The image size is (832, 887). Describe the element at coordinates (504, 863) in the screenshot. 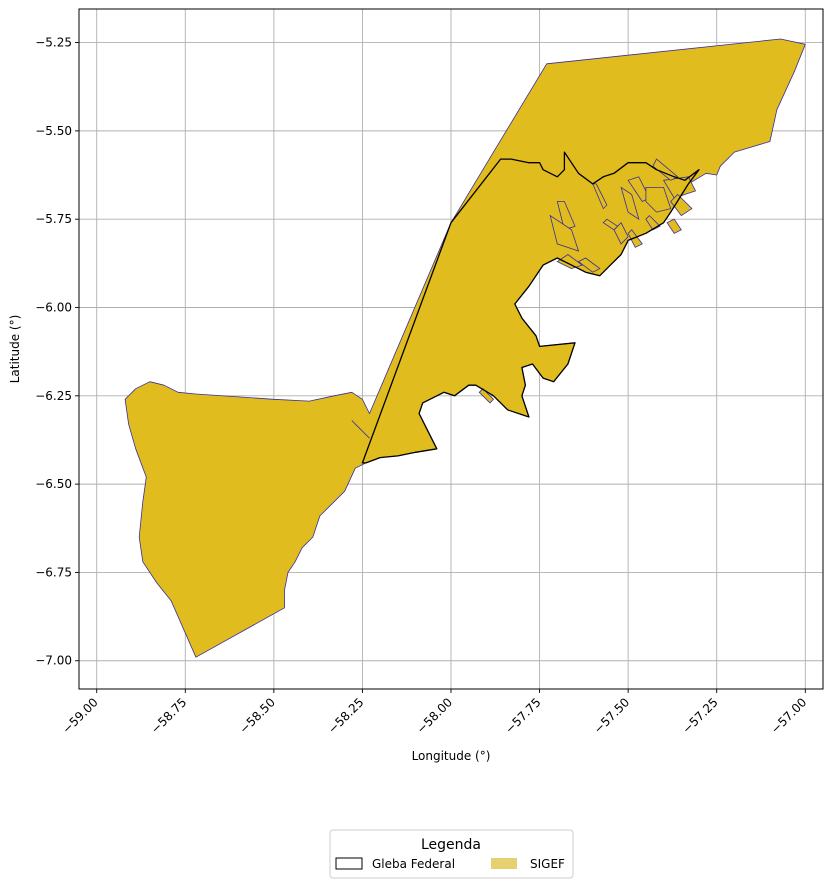

I see `legend-swatch-sigef` at that location.